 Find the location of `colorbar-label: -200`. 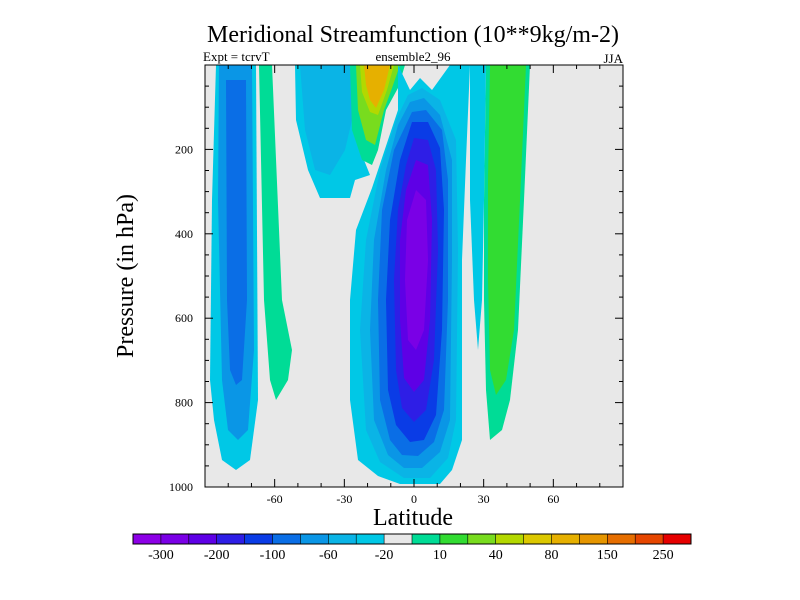

colorbar-label: -200 is located at coordinates (217, 555).